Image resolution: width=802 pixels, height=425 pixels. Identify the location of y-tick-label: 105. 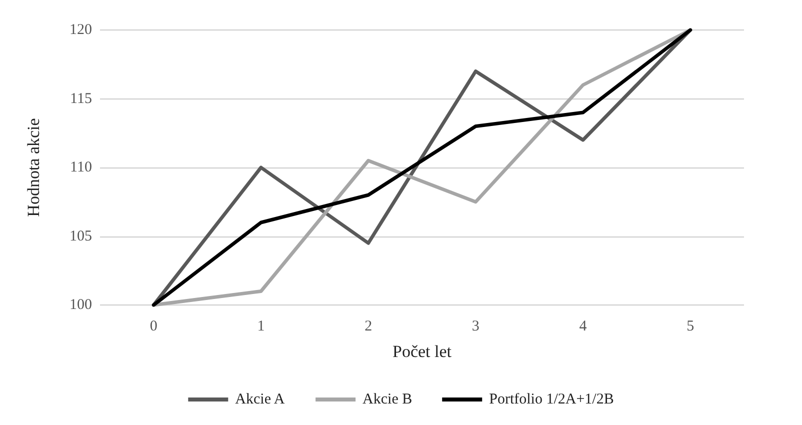
(81, 236).